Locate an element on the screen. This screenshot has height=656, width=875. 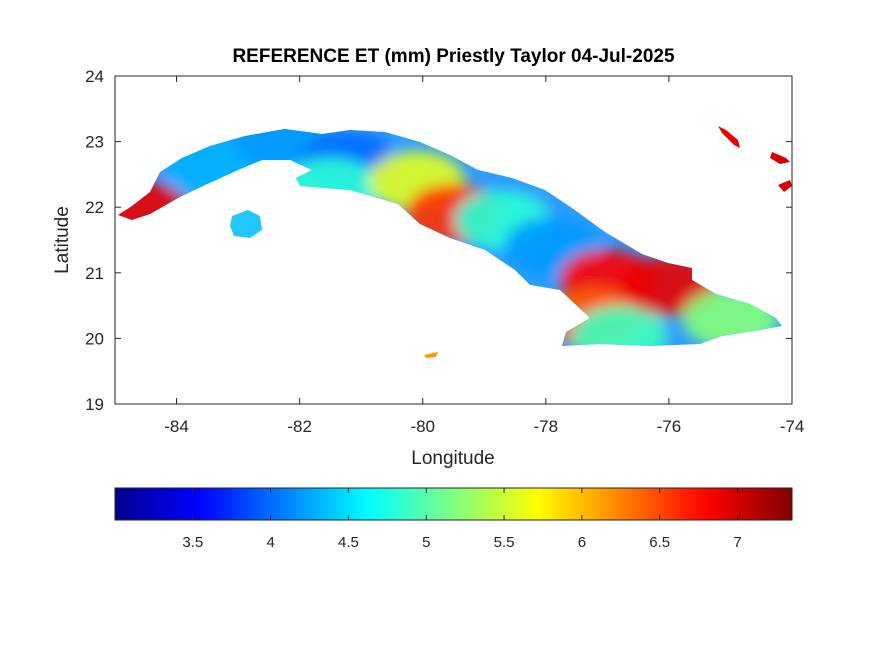
y-tick-label: 19 is located at coordinates (94, 404).